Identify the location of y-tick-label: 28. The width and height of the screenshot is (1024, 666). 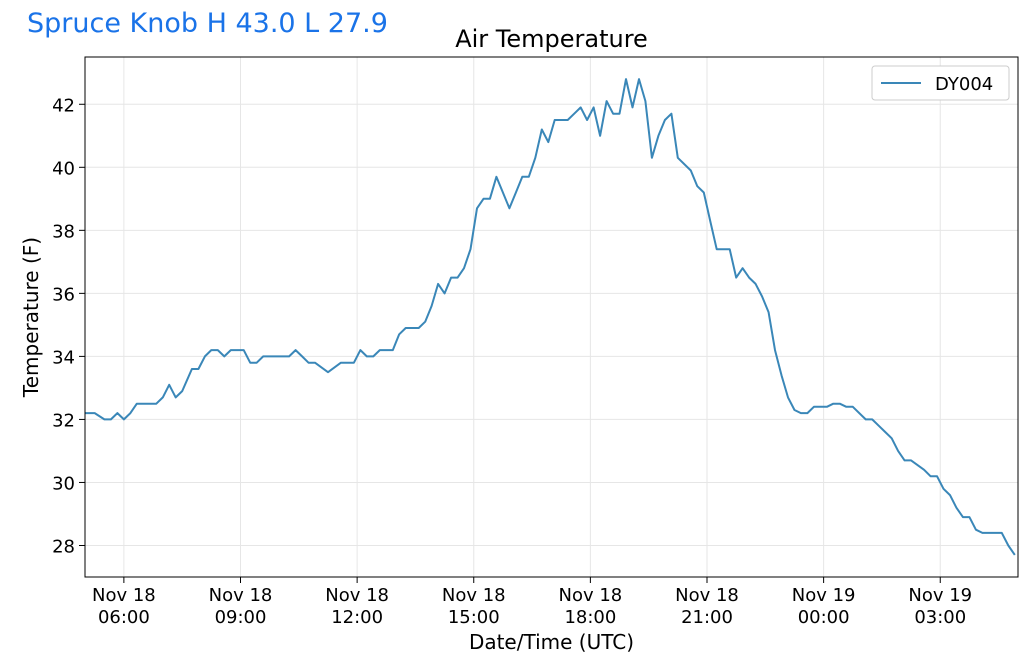
(63, 546).